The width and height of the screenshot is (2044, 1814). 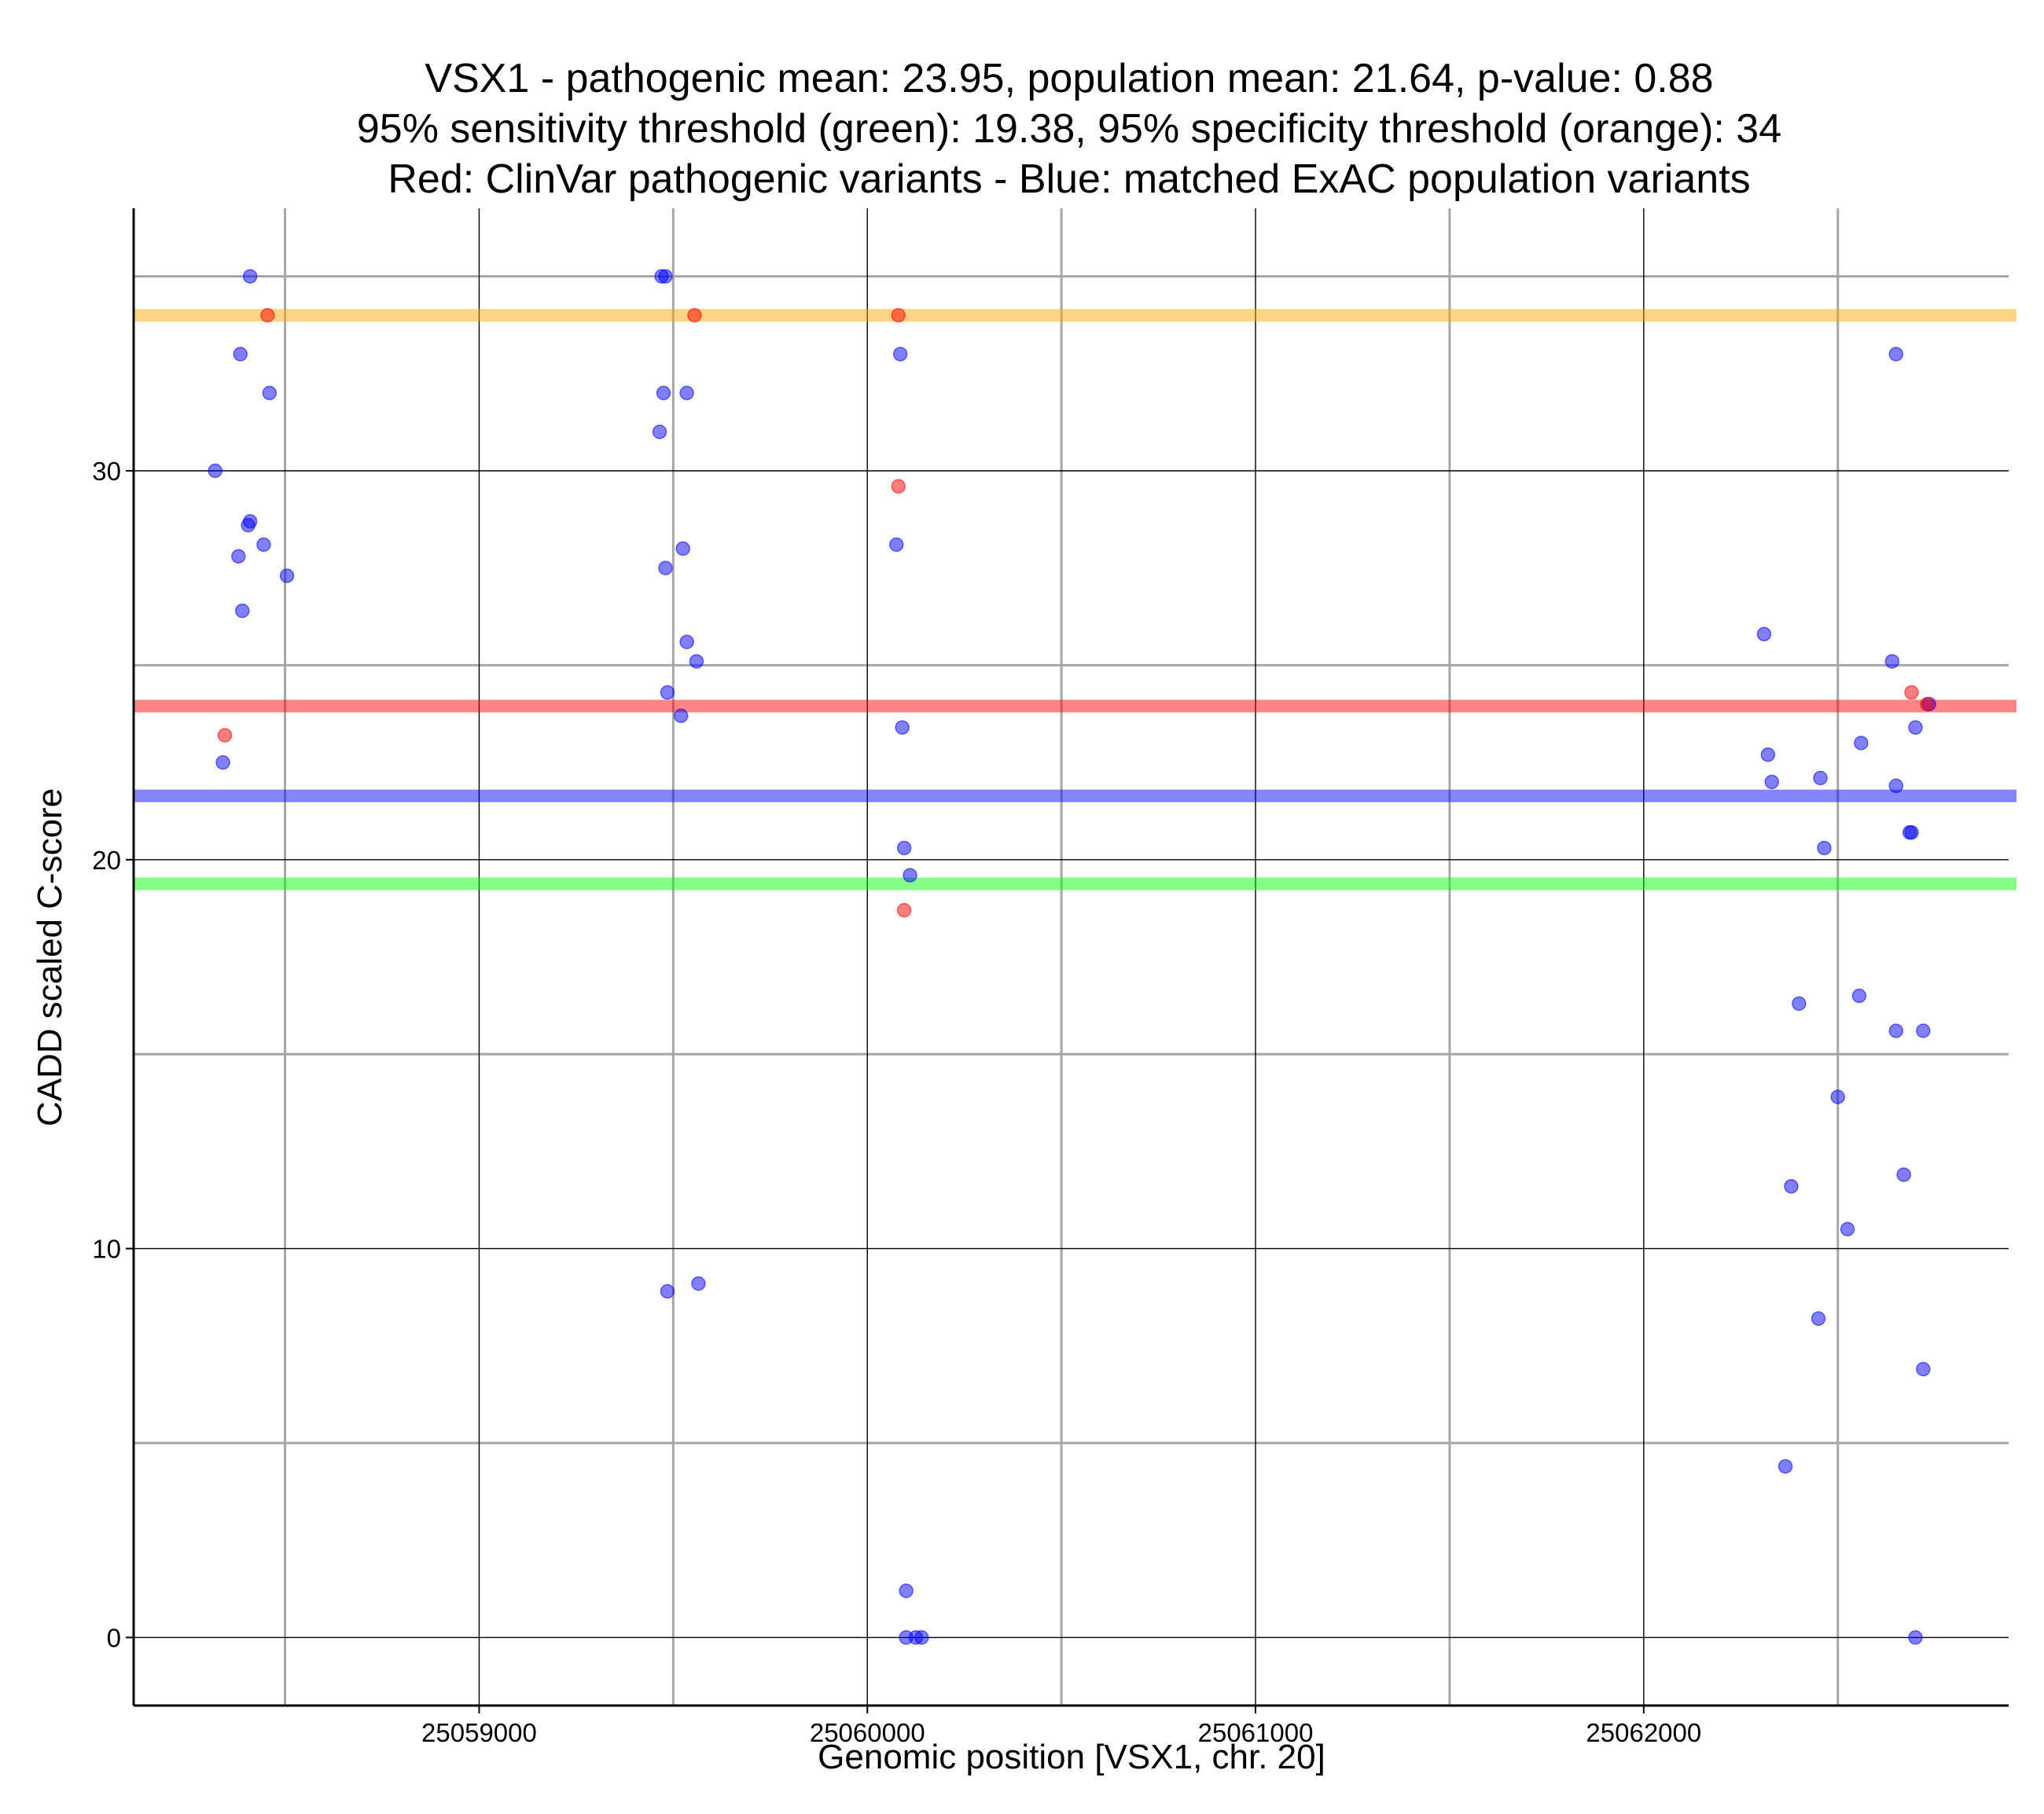 What do you see at coordinates (867, 1733) in the screenshot?
I see `x-tick-label: 25060000` at bounding box center [867, 1733].